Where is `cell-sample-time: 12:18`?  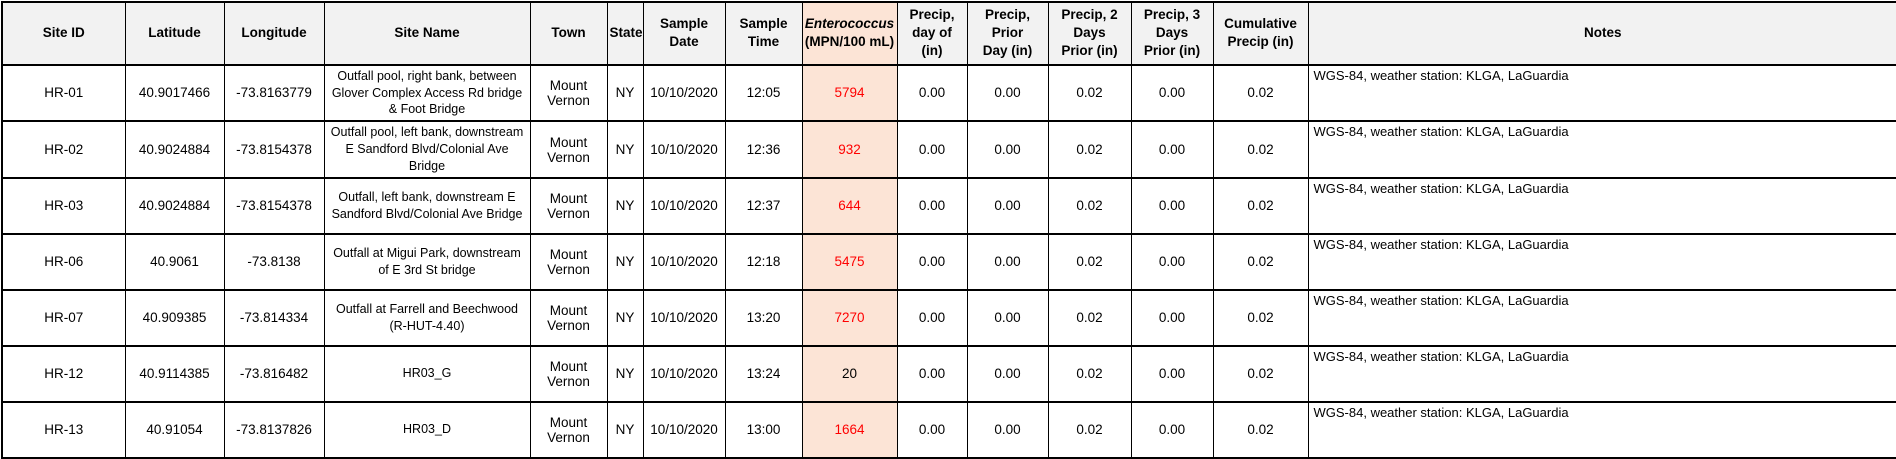
cell-sample-time: 12:18 is located at coordinates (763, 261).